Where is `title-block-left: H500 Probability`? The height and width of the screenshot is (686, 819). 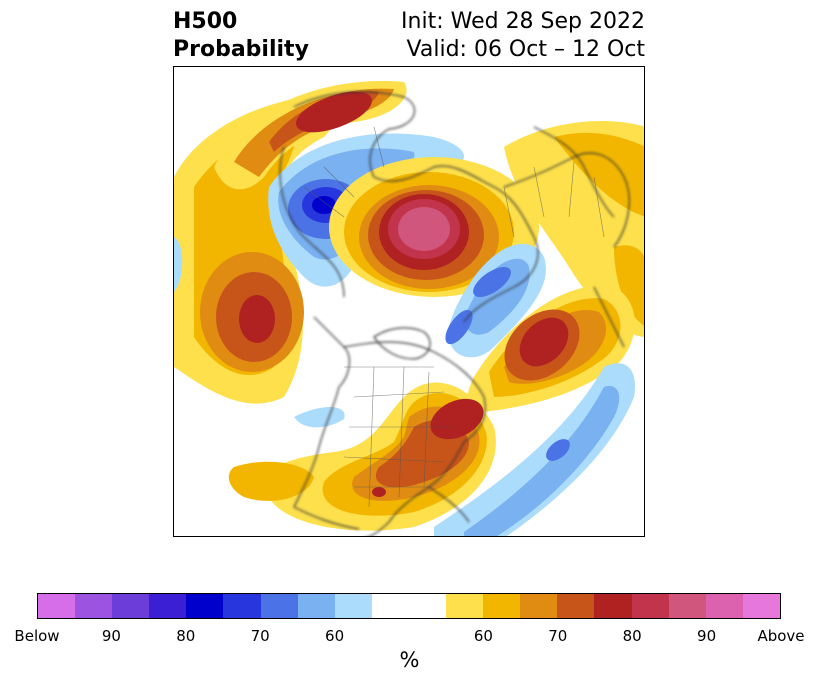 title-block-left: H500 Probability is located at coordinates (241, 36).